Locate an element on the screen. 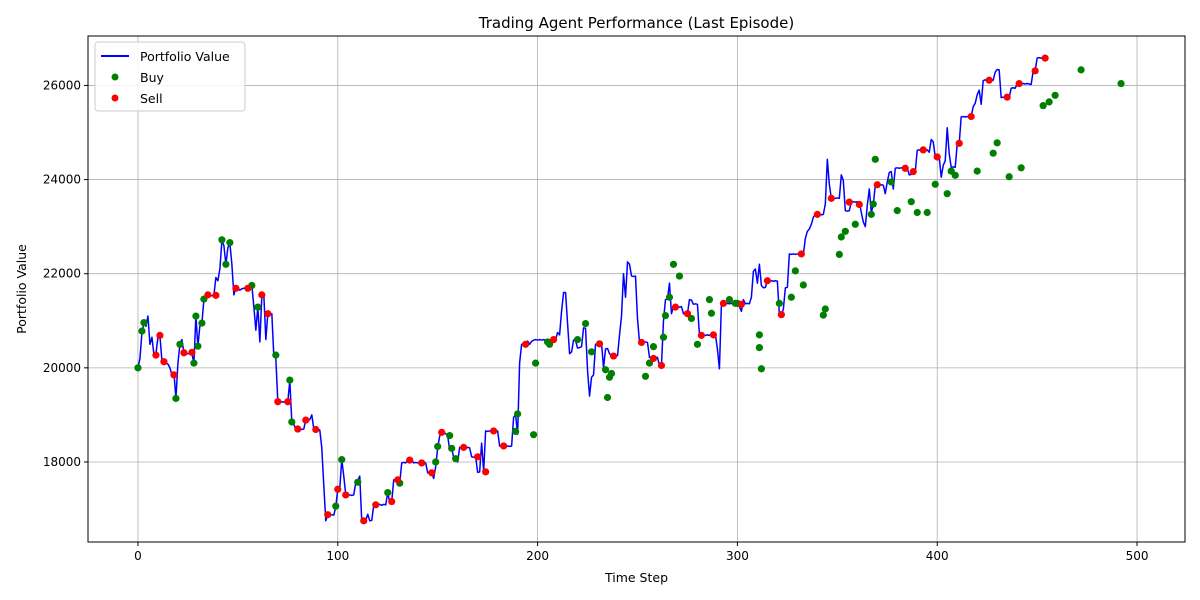 This screenshot has height=600, width=1200. legend-box is located at coordinates (170, 76).